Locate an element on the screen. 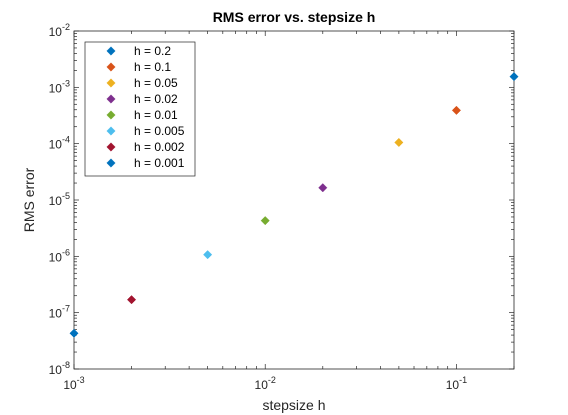 This screenshot has width=568, height=415. y-tick-label: 10⁻² is located at coordinates (59, 30).